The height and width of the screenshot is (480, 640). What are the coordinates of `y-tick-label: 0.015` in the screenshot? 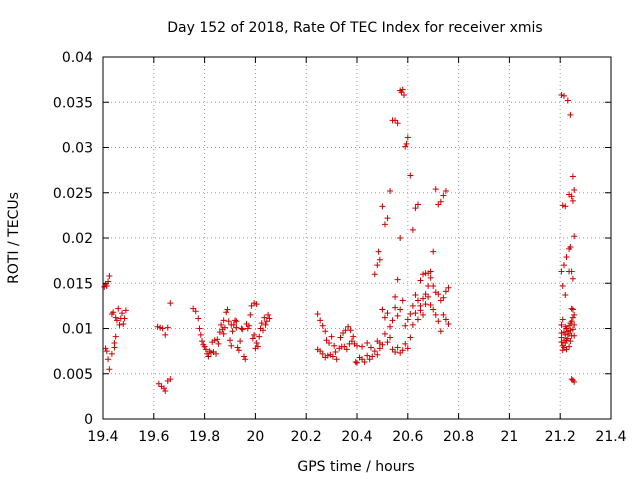 It's located at (73, 284).